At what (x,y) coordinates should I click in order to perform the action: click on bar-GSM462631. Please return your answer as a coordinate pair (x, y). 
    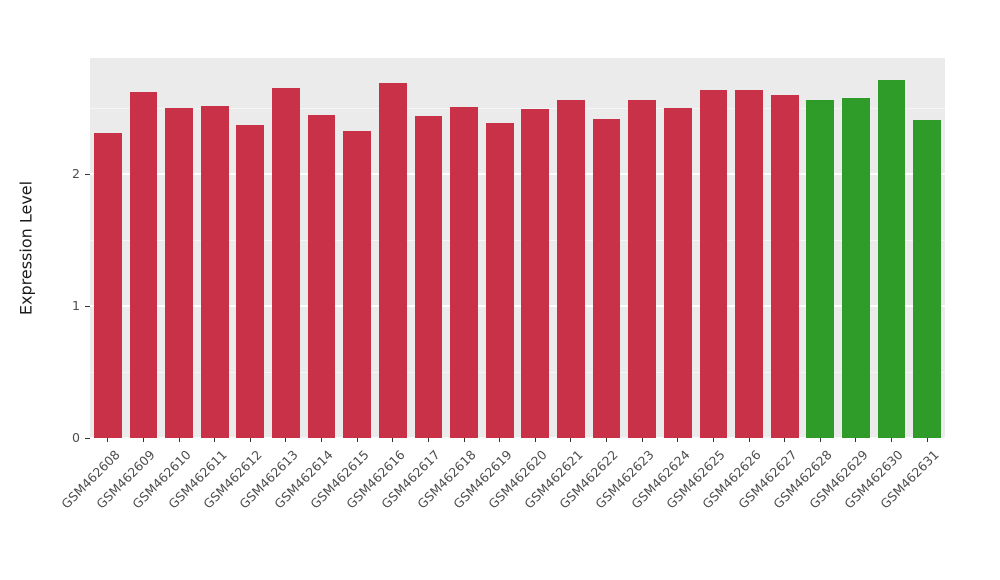
    Looking at the image, I should click on (927, 279).